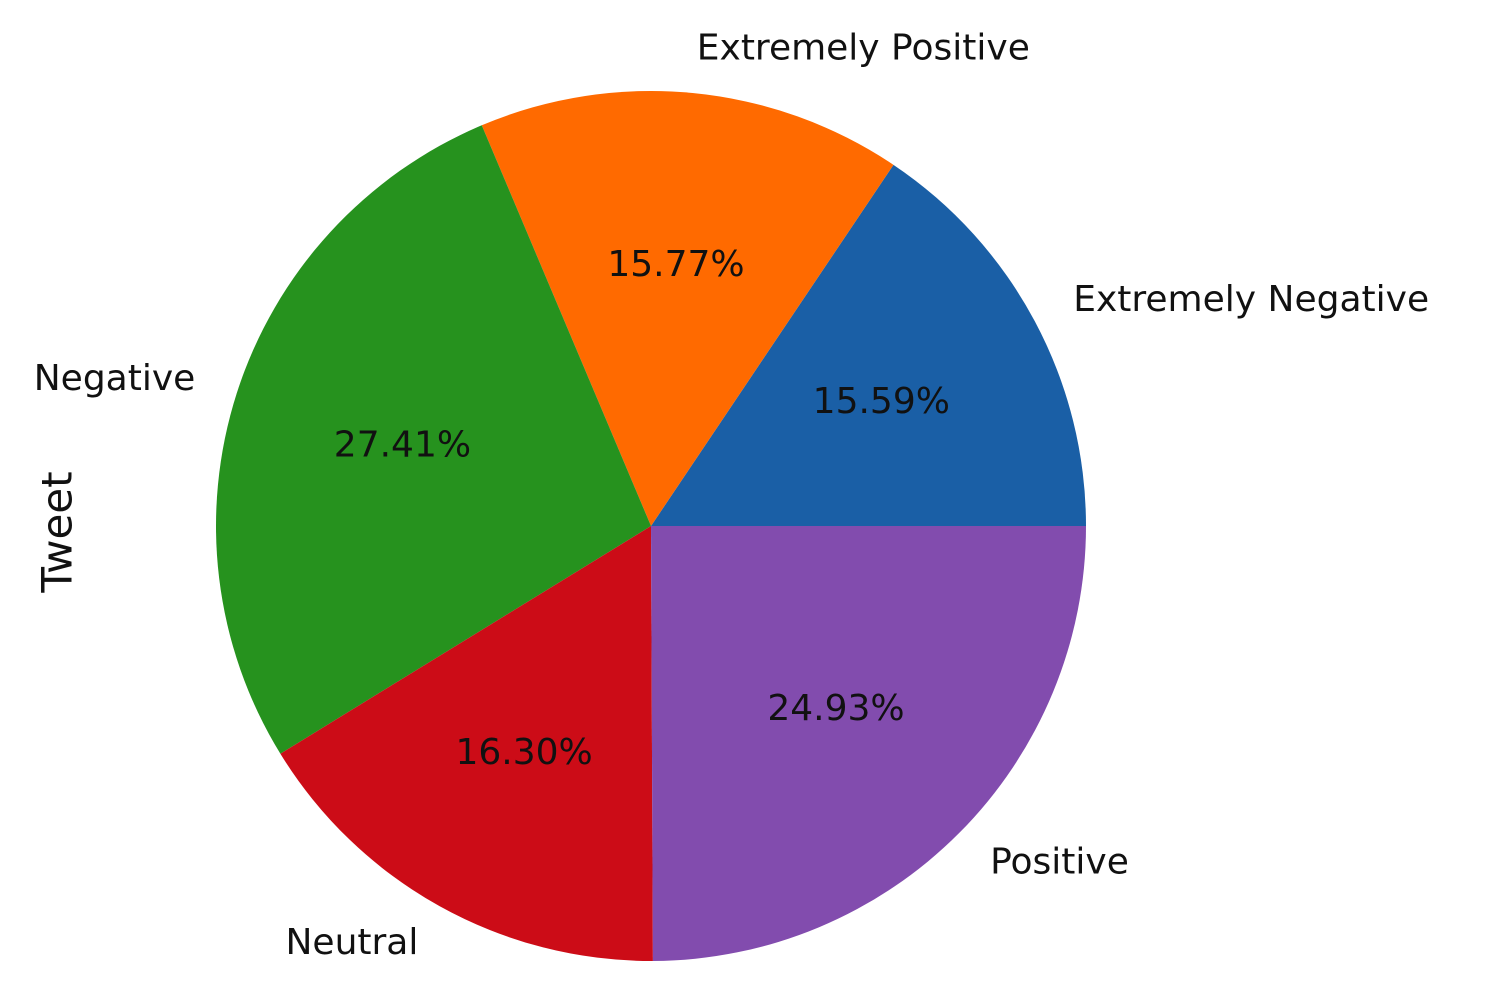 This screenshot has height=998, width=1502. Describe the element at coordinates (352, 942) in the screenshot. I see `slice-label: Neutral` at that location.